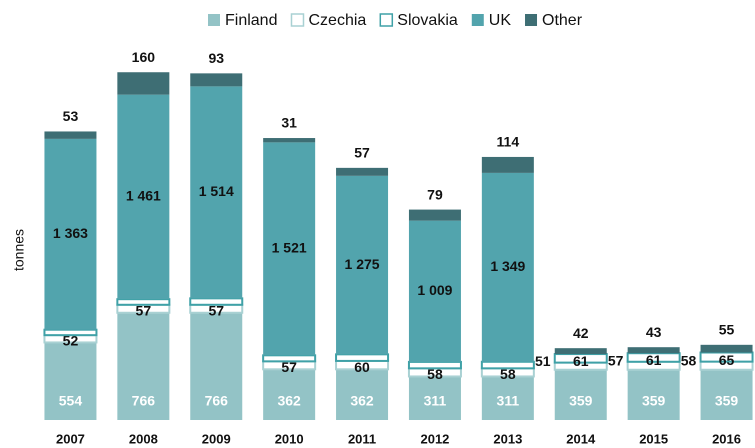 This screenshot has width=755, height=448. Describe the element at coordinates (337, 20) in the screenshot. I see `legend-label: Czechia` at that location.